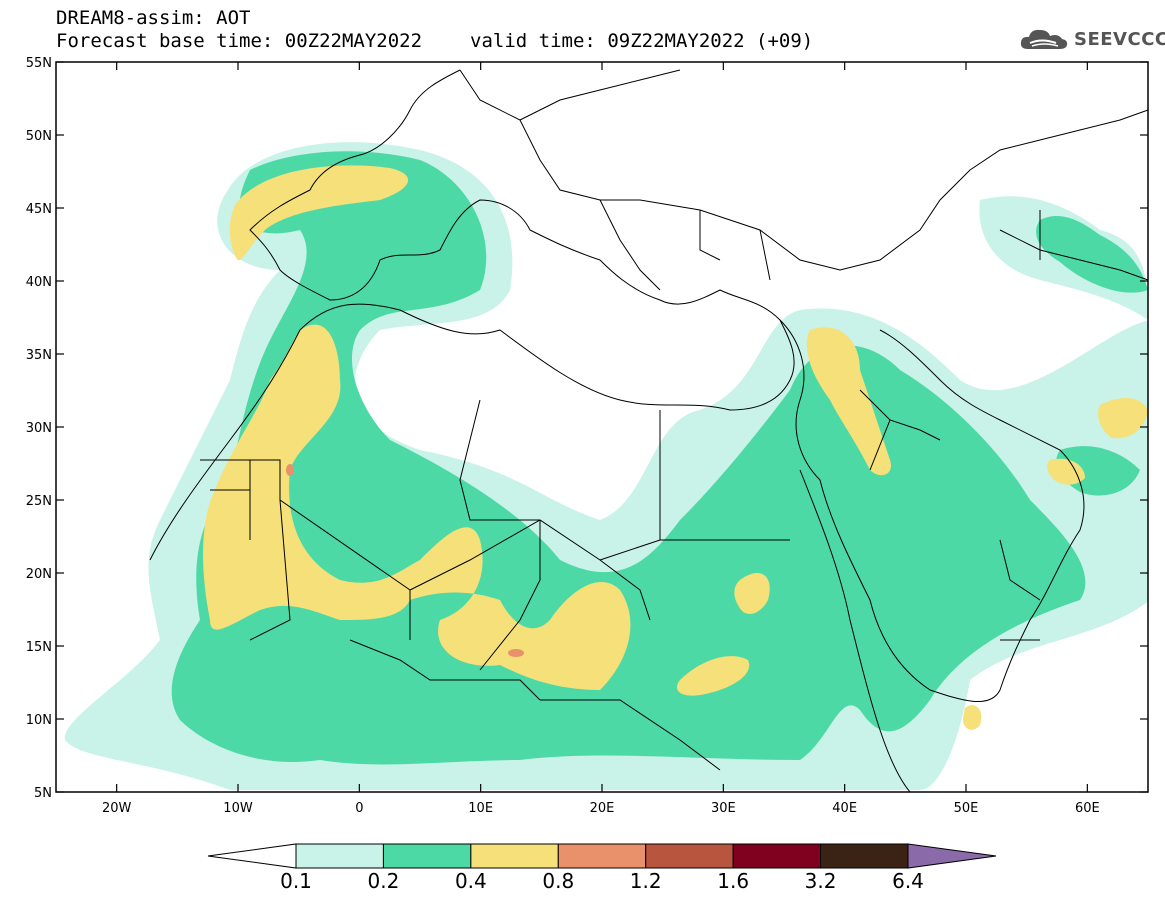 The height and width of the screenshot is (905, 1165). What do you see at coordinates (405, 560) in the screenshot?
I see `aot-band-0.8-1.2` at bounding box center [405, 560].